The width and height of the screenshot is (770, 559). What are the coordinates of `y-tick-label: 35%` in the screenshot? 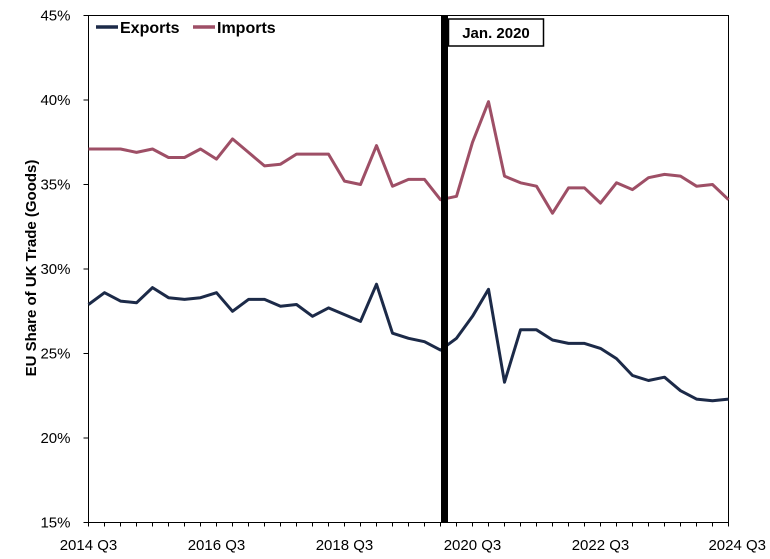 It's located at (55, 185).